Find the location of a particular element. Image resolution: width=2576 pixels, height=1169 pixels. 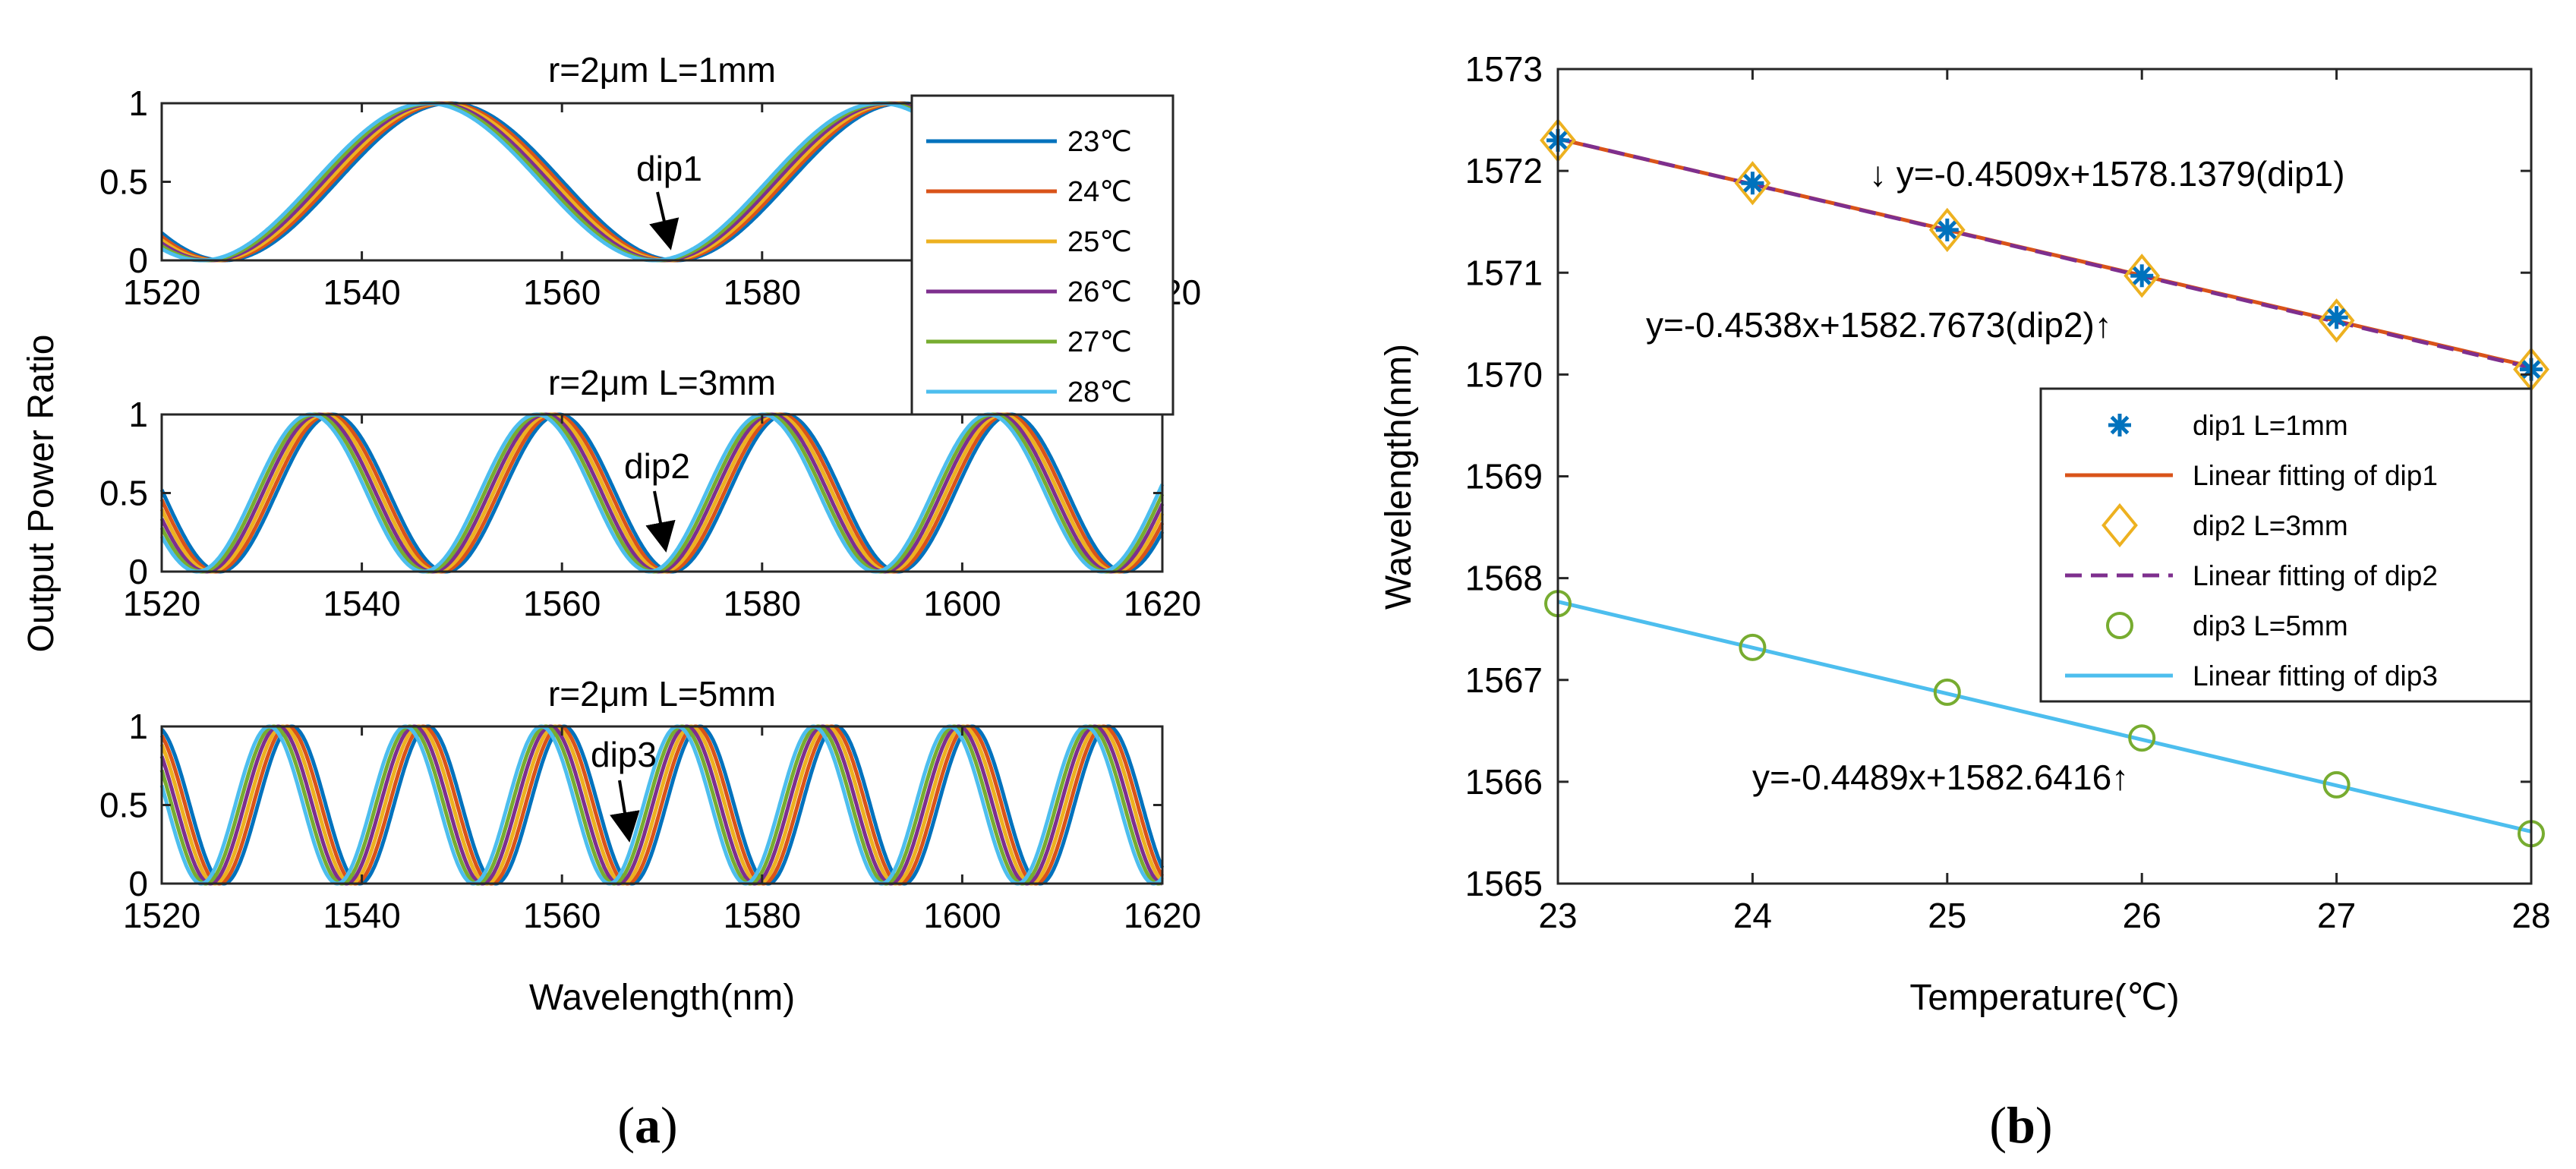

subplot-l5mm-yticks: 00.51 is located at coordinates (630, 805).